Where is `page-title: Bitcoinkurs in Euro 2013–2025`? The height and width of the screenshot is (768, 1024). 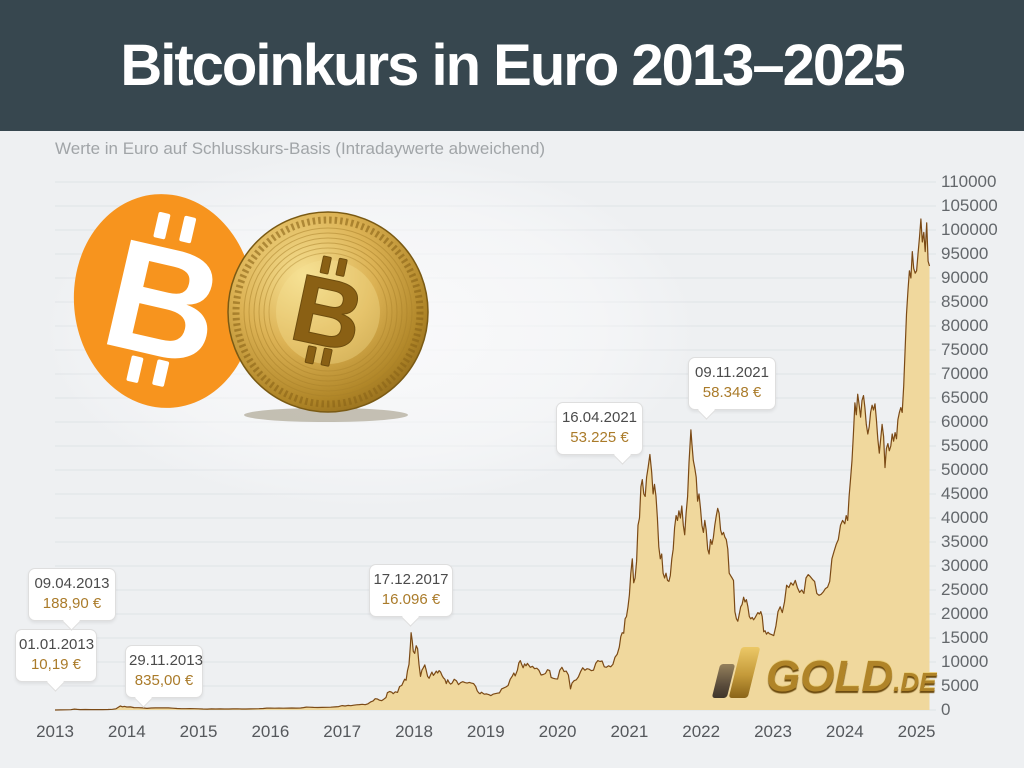
page-title: Bitcoinkurs in Euro 2013–2025 is located at coordinates (512, 65).